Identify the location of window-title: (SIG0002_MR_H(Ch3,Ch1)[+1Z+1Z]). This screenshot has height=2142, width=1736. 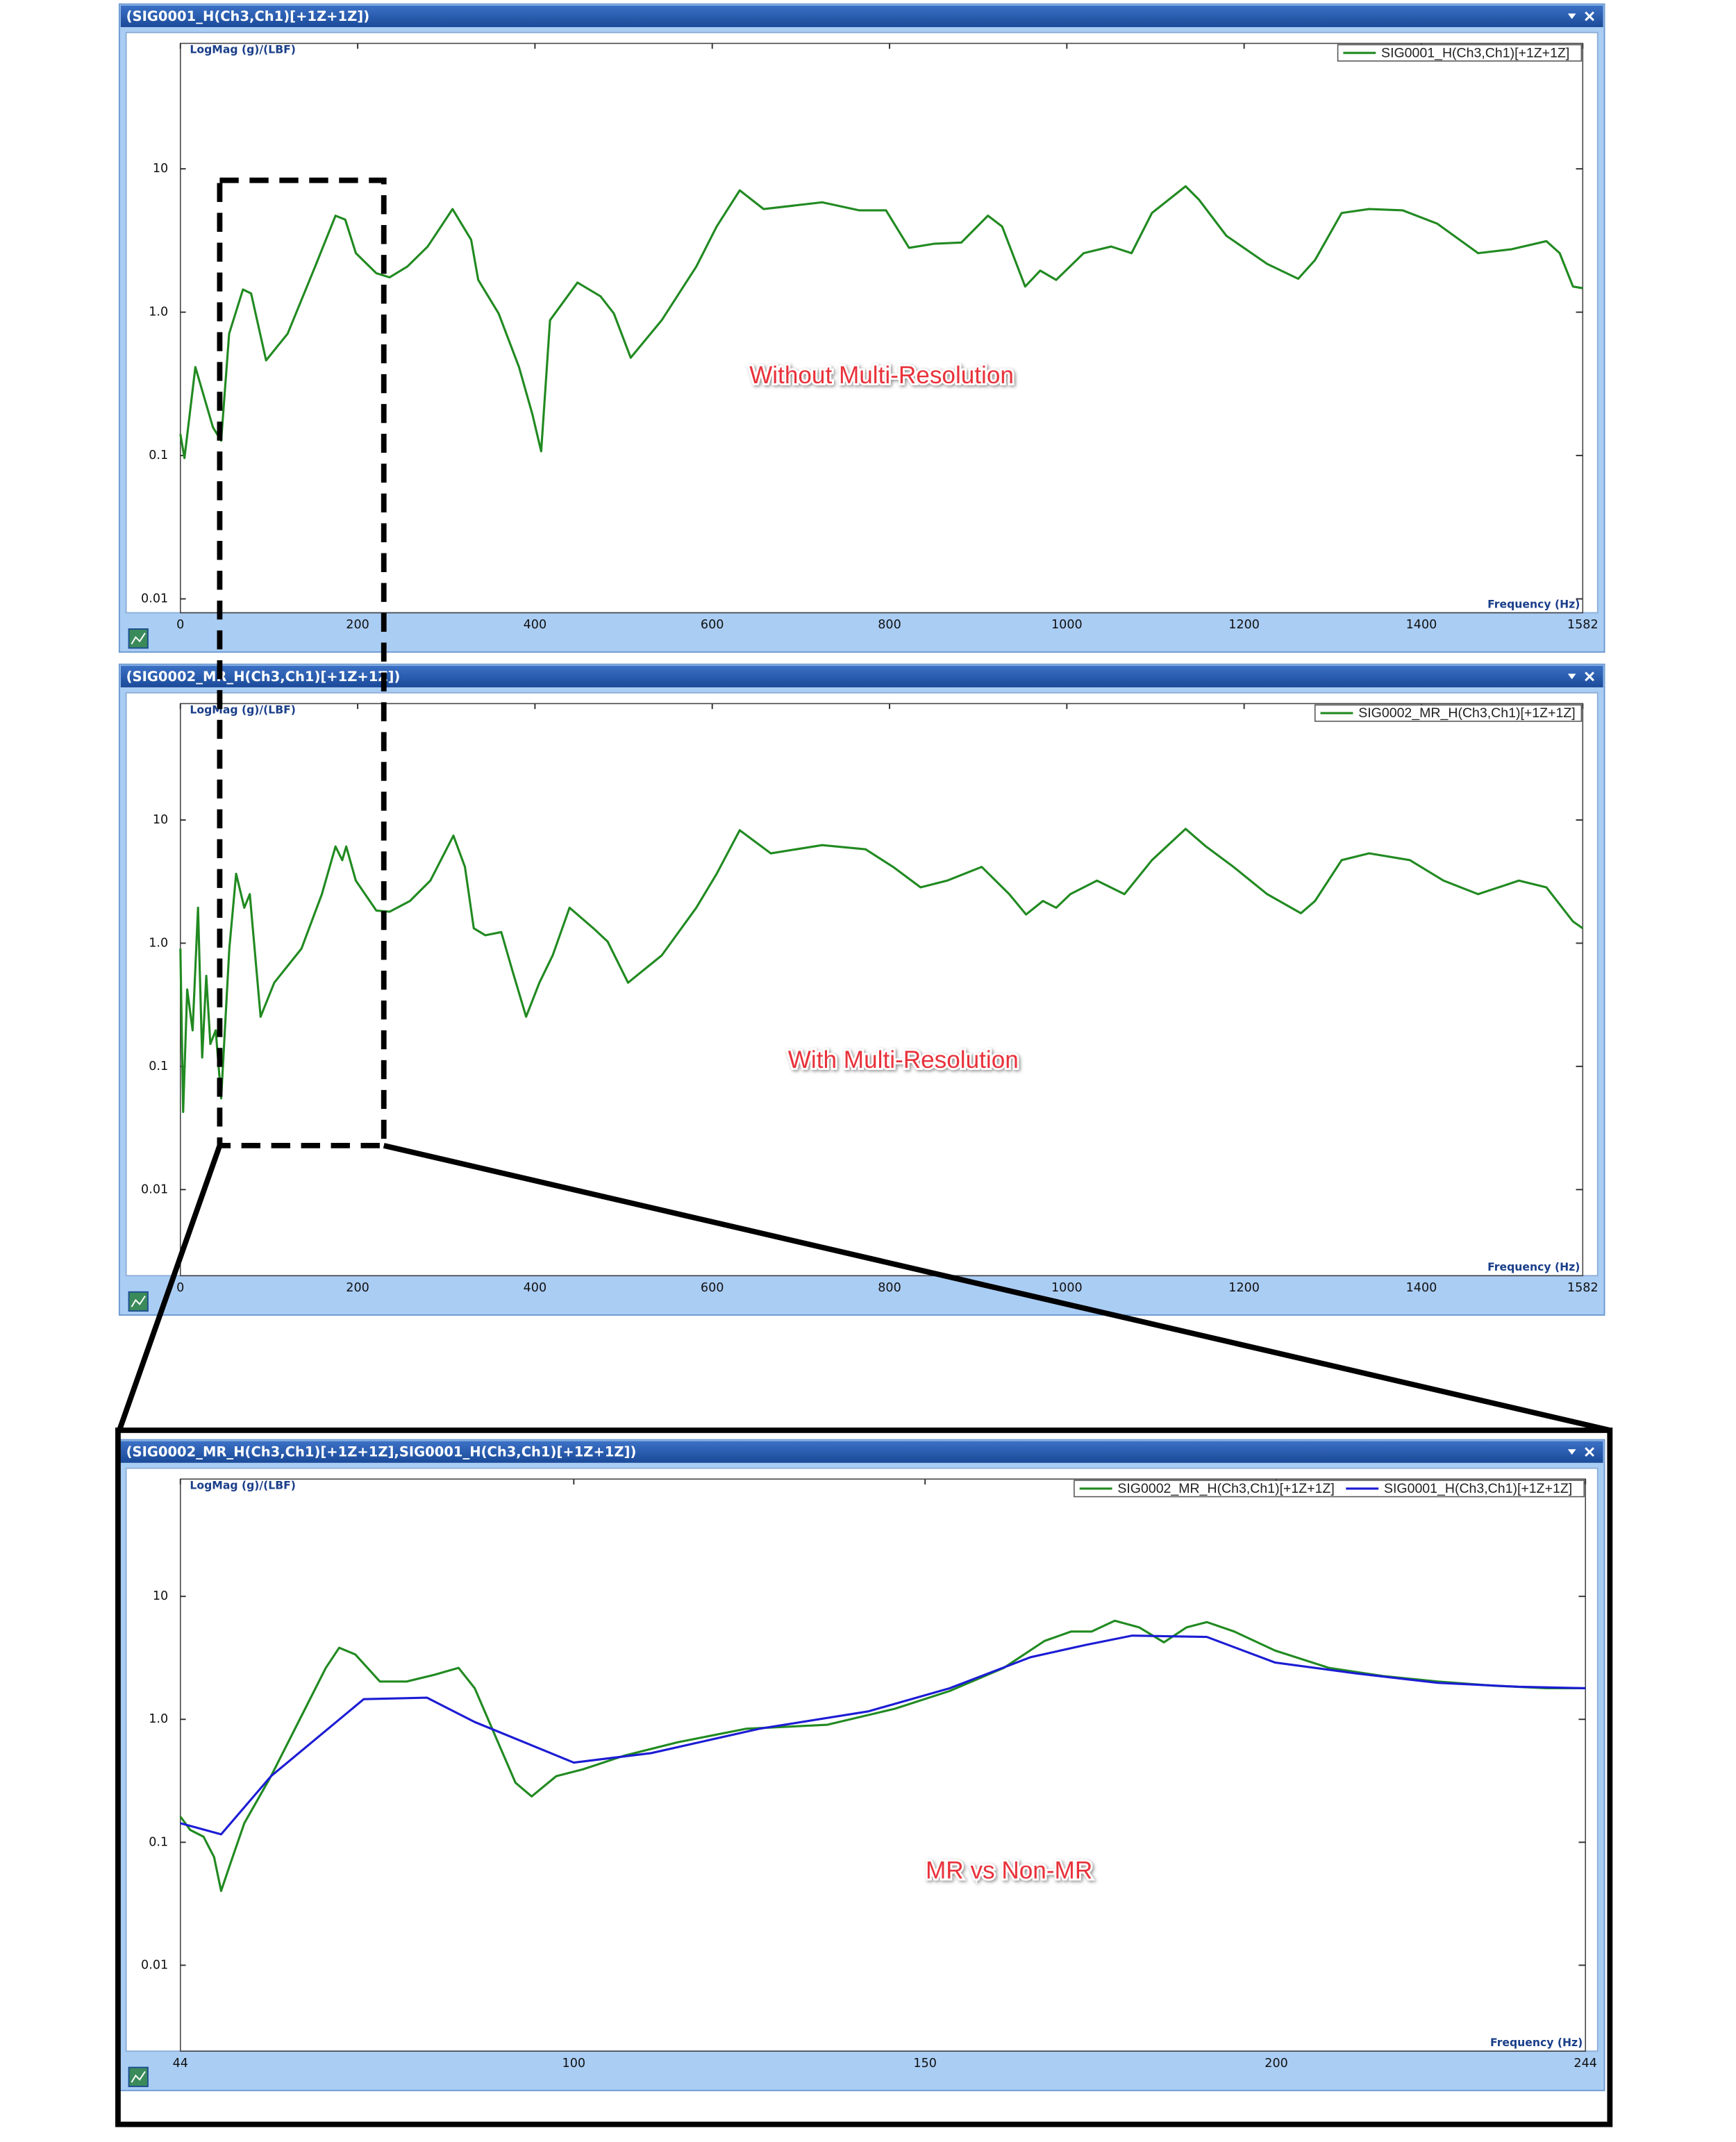
(263, 677).